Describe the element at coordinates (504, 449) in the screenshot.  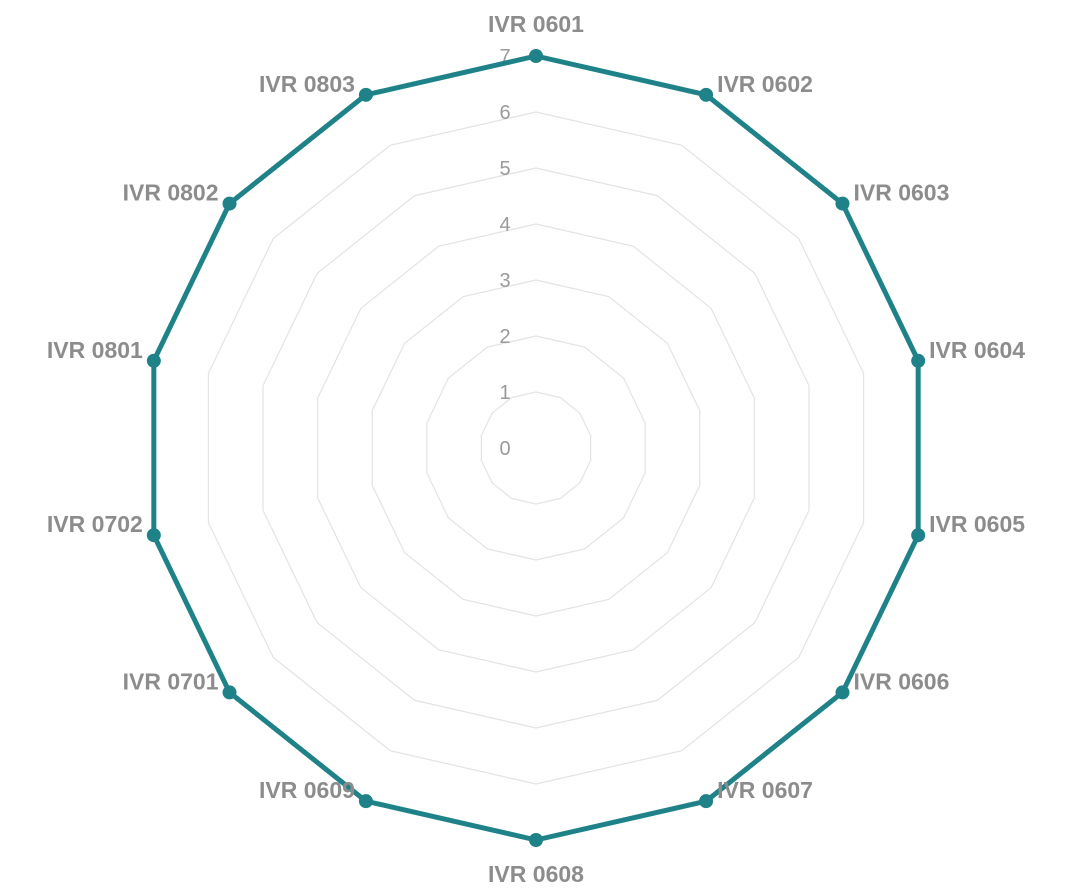
I see `radial-tick-label: 0` at that location.